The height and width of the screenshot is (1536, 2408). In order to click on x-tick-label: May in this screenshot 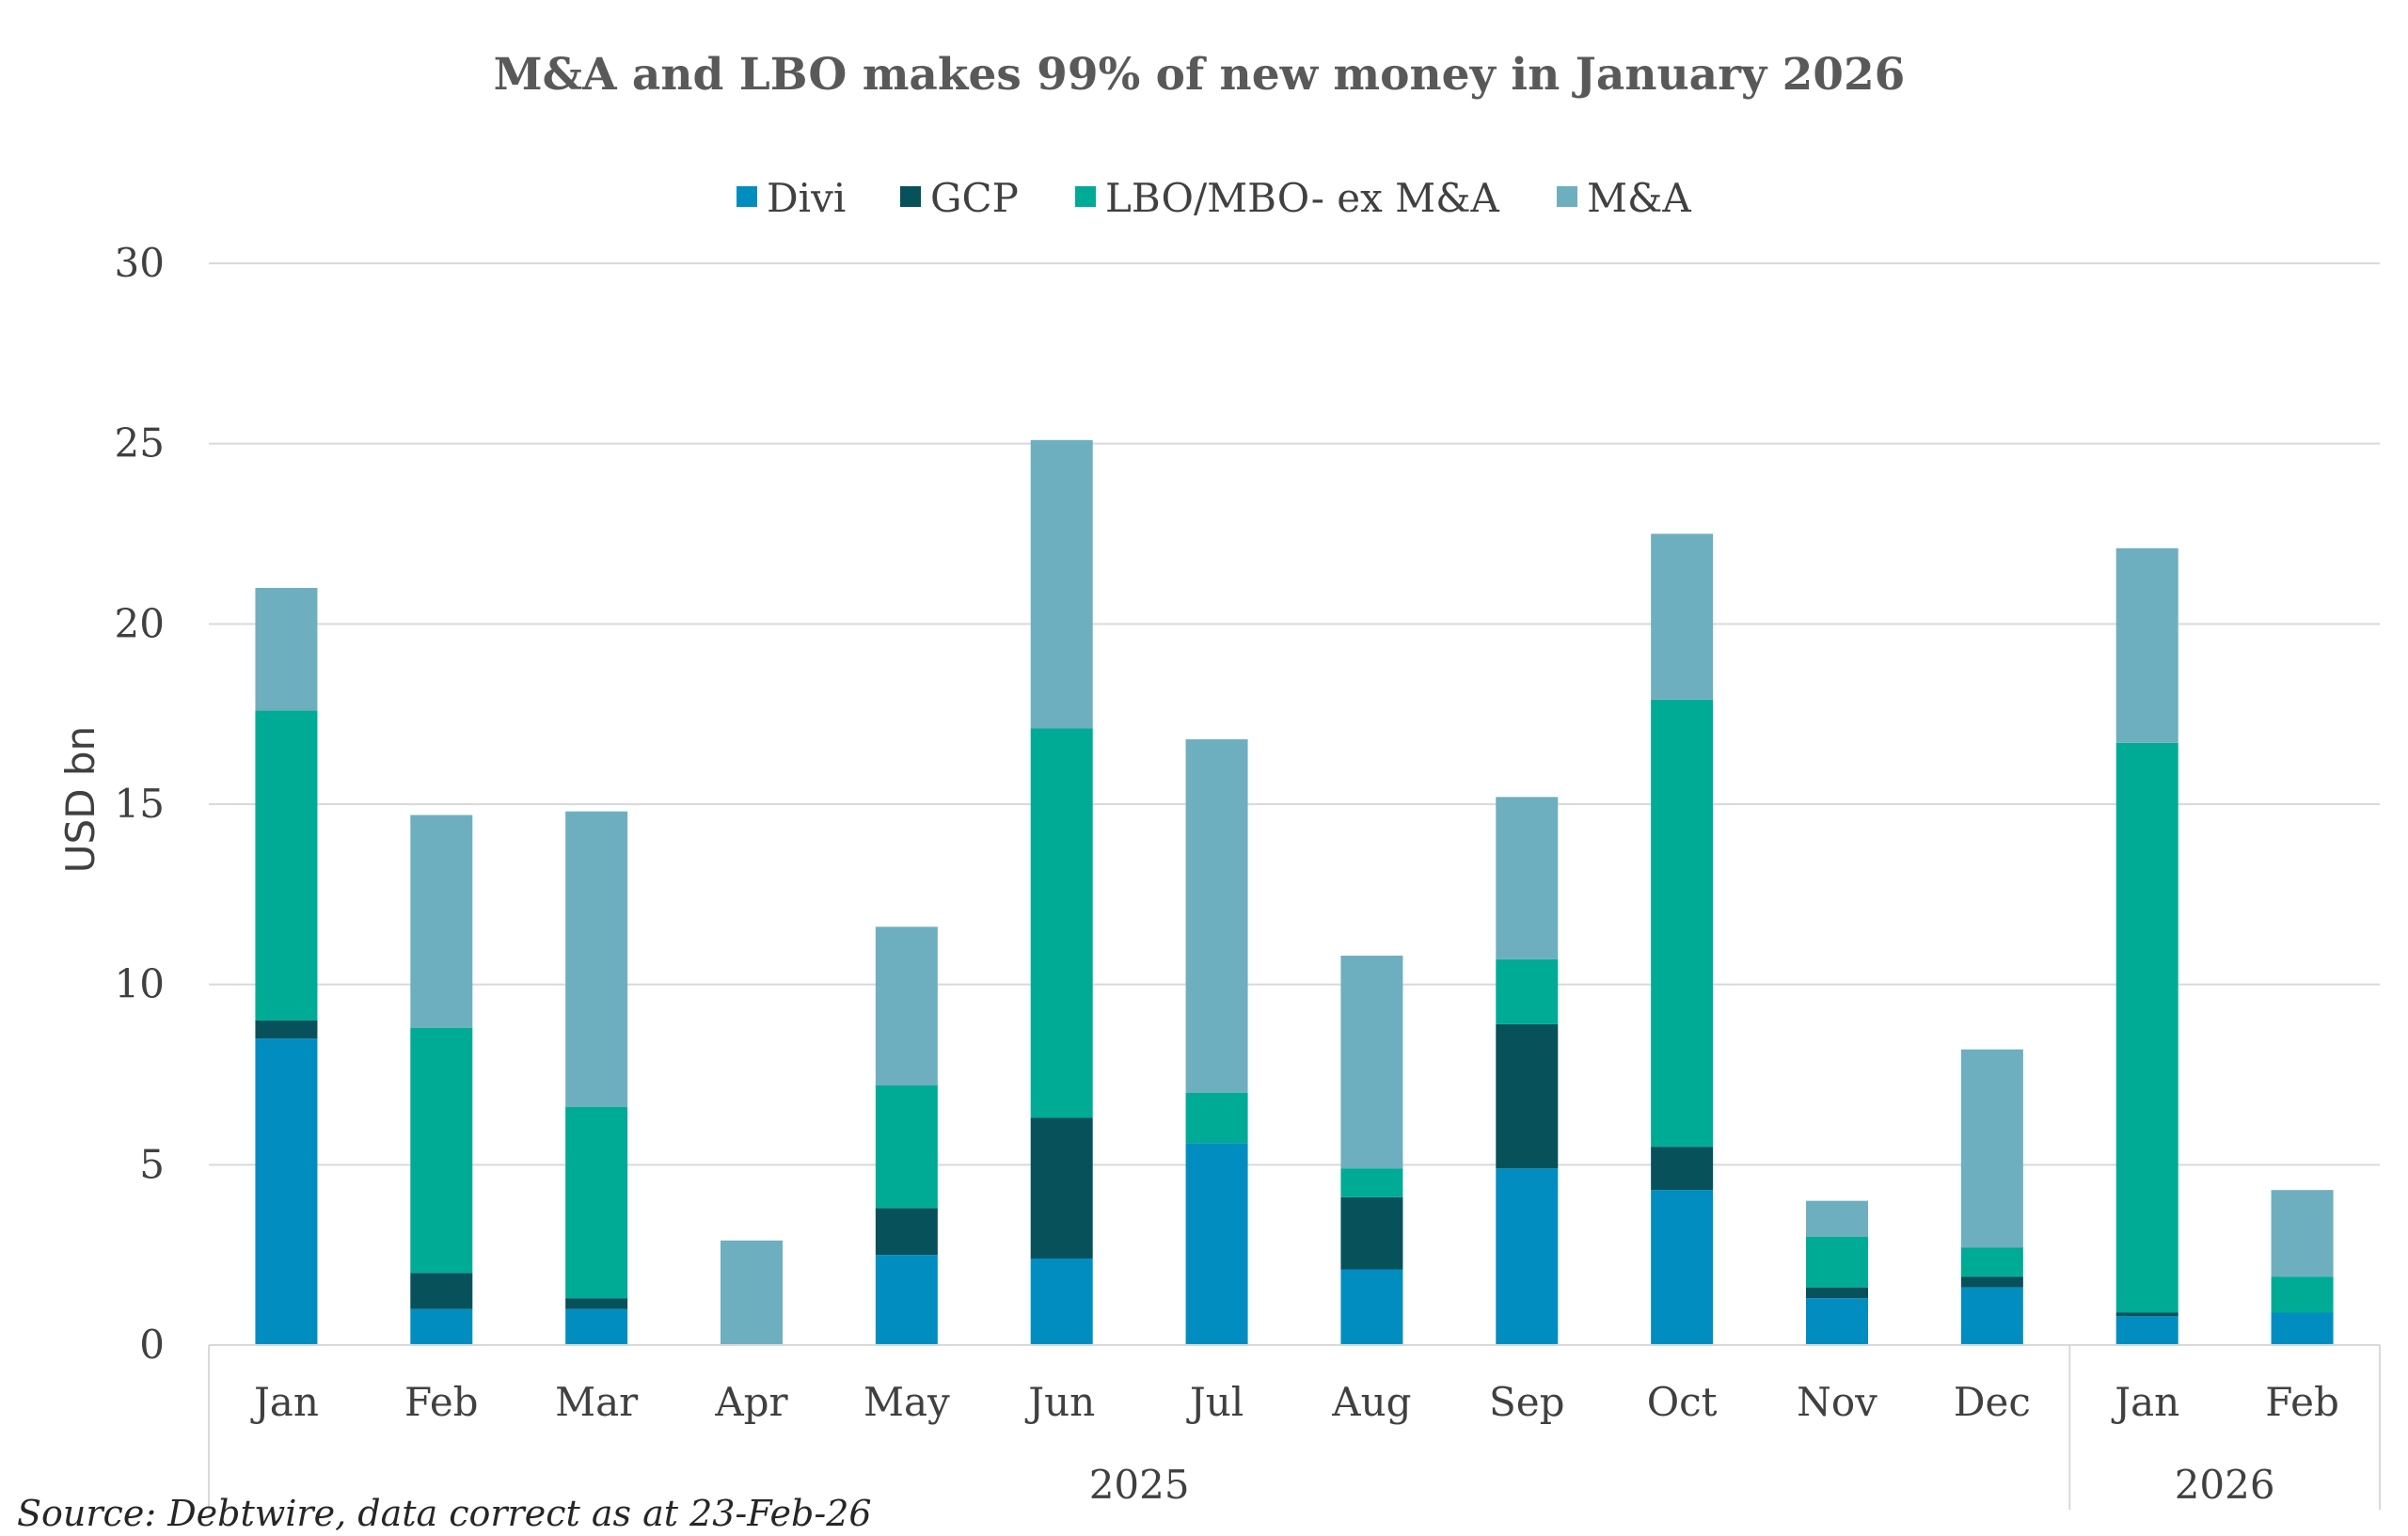, I will do `click(907, 1402)`.